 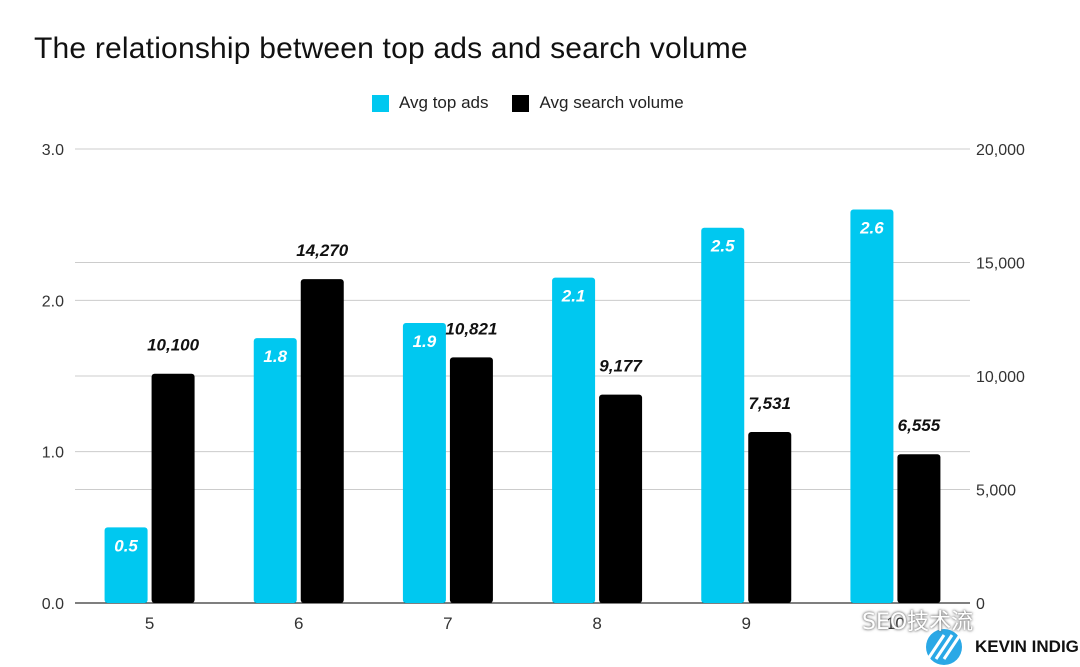 What do you see at coordinates (53, 453) in the screenshot?
I see `left-axis-tick-label: 1.0` at bounding box center [53, 453].